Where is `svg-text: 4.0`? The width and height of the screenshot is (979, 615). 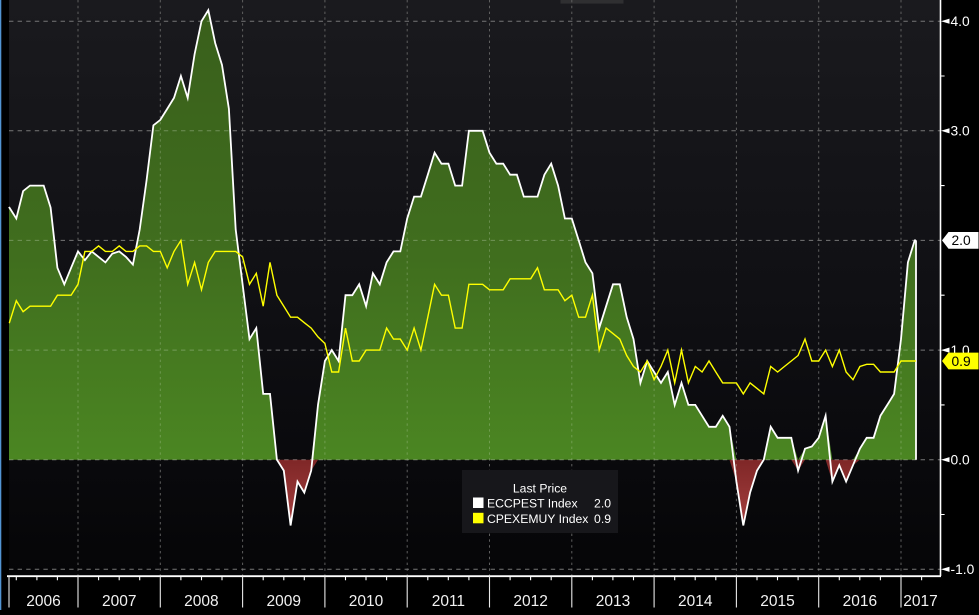 svg-text: 4.0 is located at coordinates (961, 21).